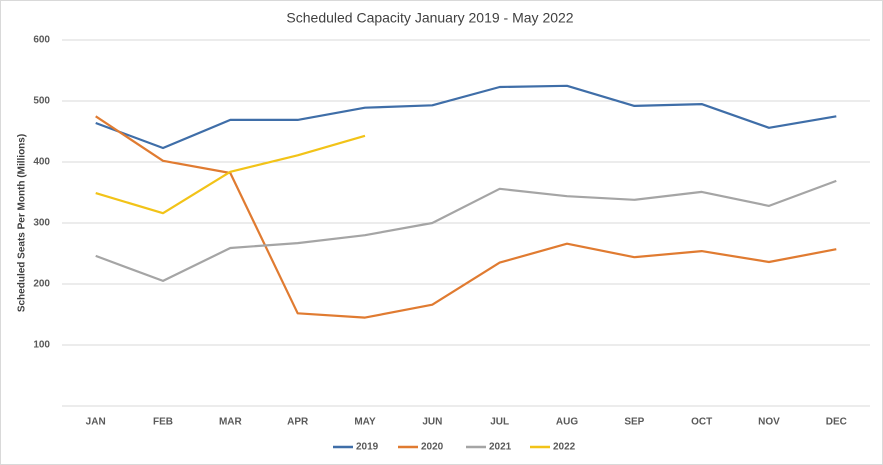 The width and height of the screenshot is (883, 465). What do you see at coordinates (41, 345) in the screenshot?
I see `y-tick-label: 100` at bounding box center [41, 345].